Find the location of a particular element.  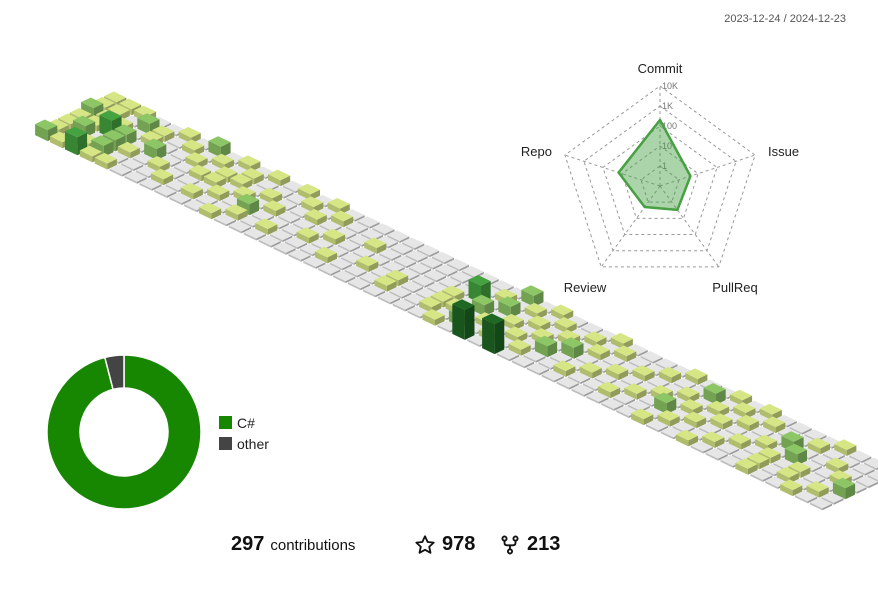

radar-axis-label-pullreq: PullReq is located at coordinates (735, 287).